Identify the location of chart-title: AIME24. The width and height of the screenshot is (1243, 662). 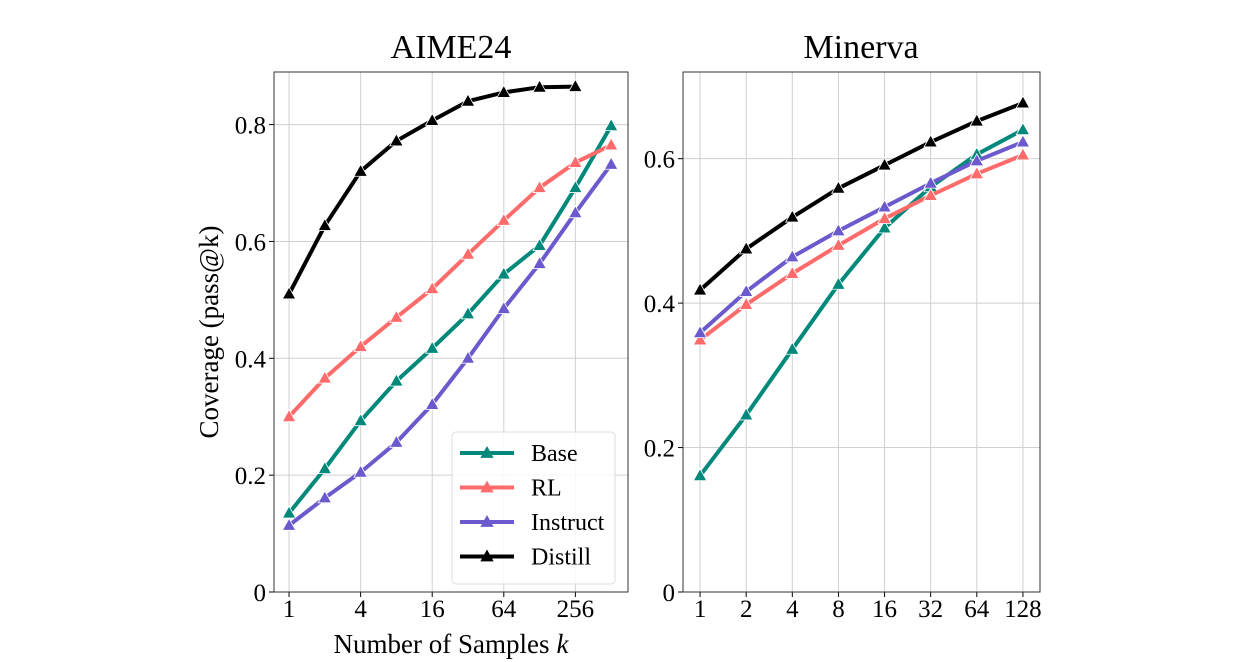
(451, 47).